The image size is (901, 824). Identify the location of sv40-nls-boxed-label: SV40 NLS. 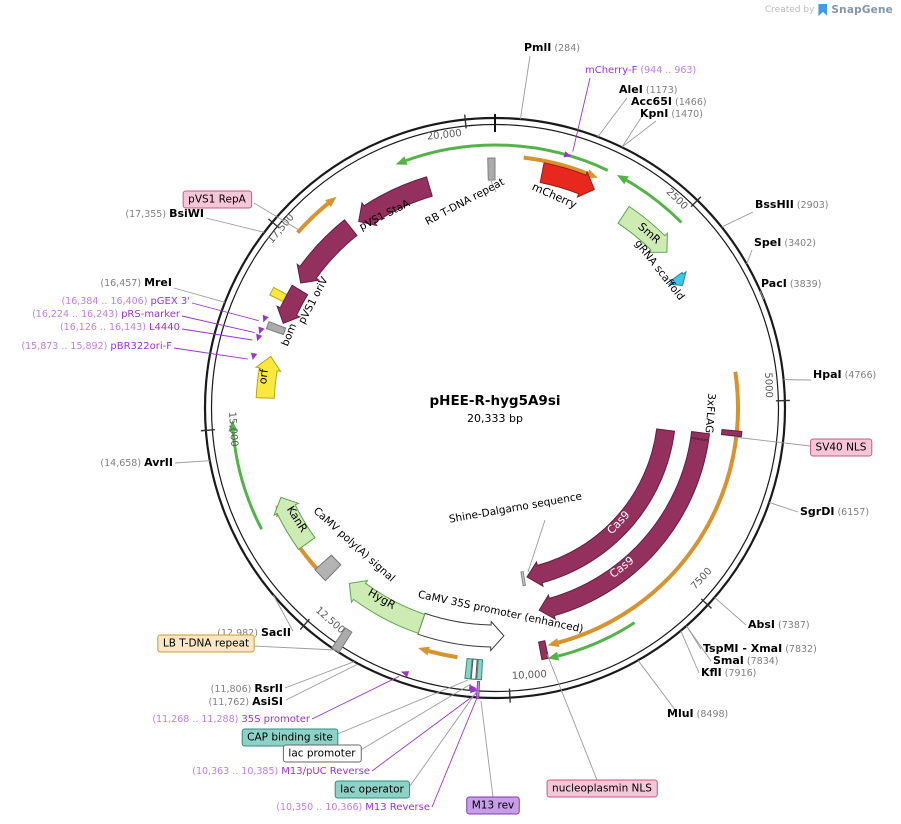
(841, 447).